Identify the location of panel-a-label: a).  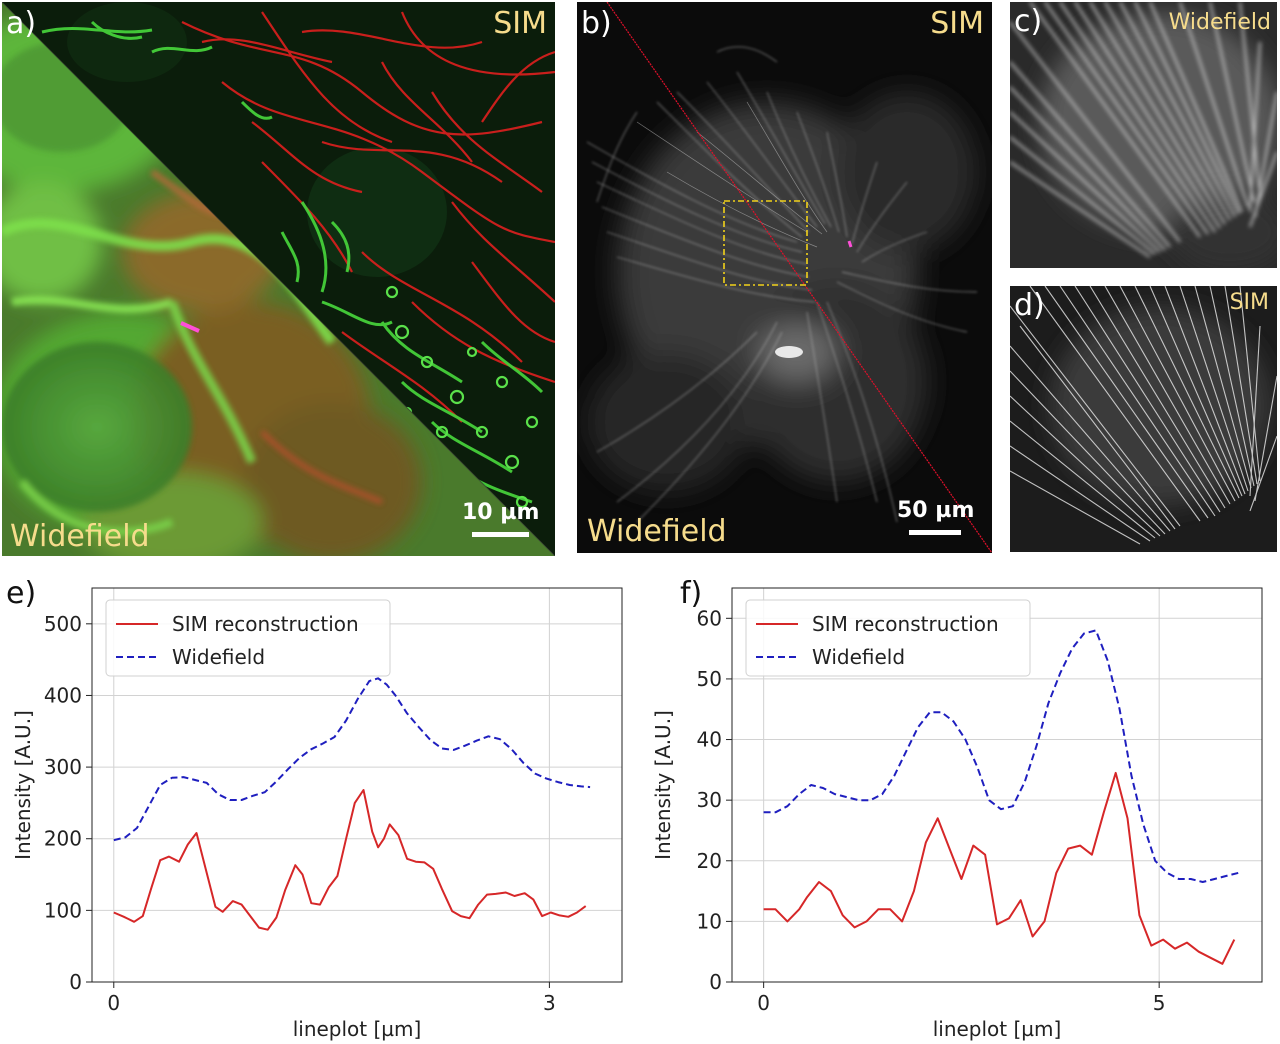
(21, 23).